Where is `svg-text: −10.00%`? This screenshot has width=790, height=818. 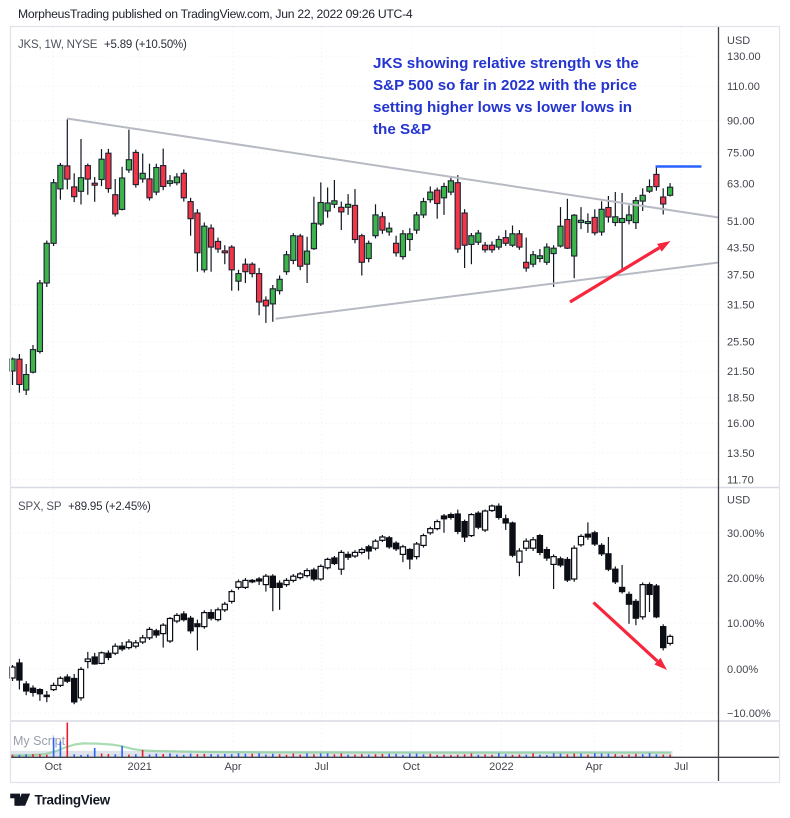 svg-text: −10.00% is located at coordinates (749, 714).